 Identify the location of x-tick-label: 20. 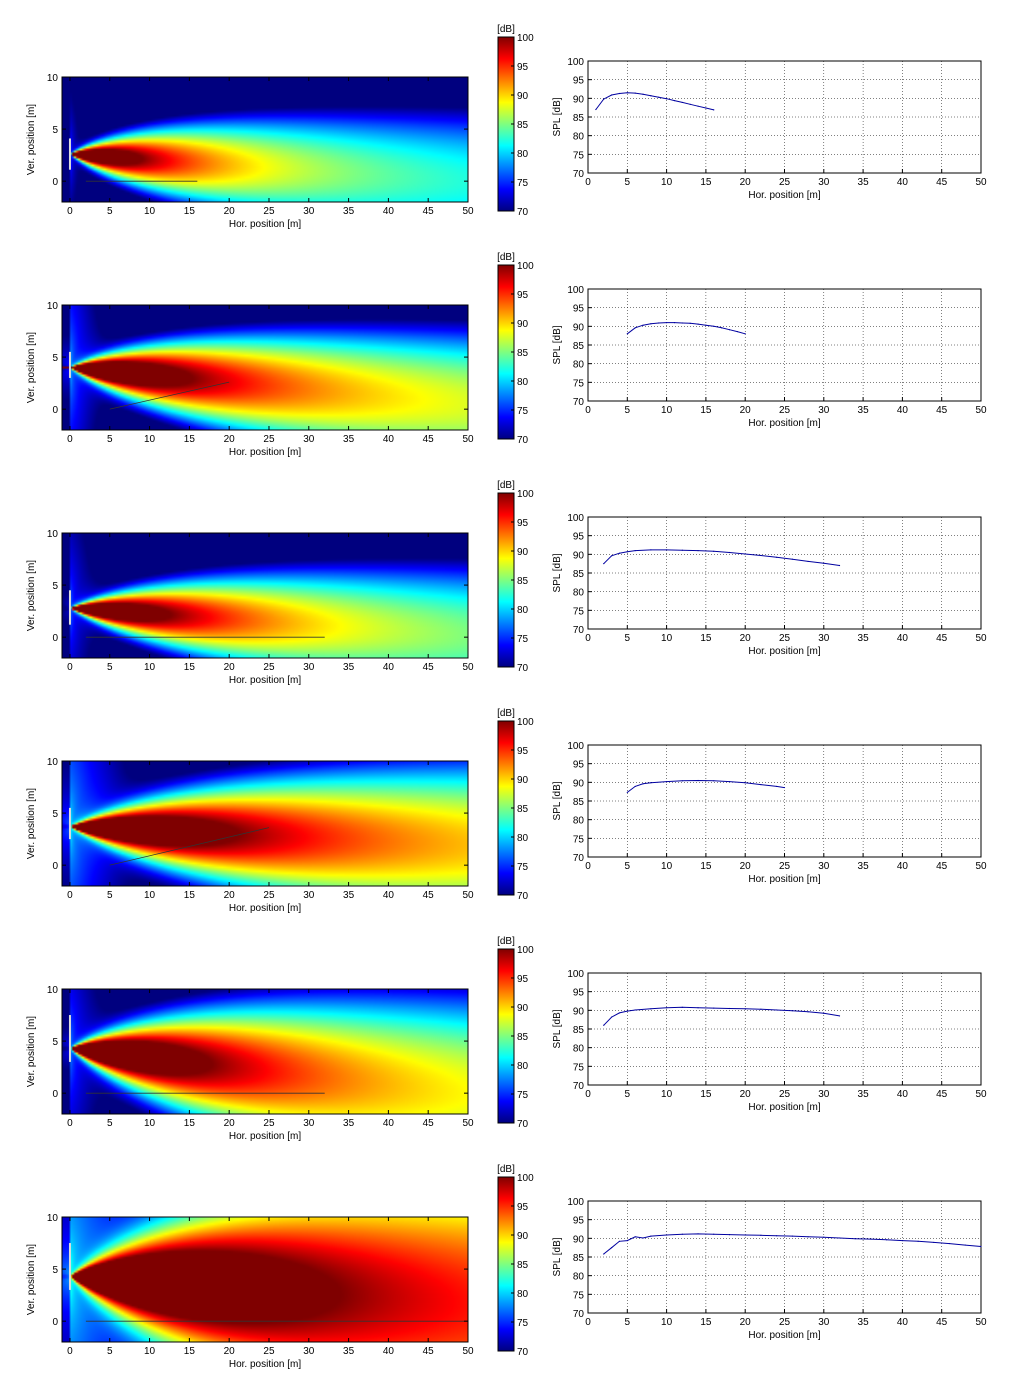
(230, 211).